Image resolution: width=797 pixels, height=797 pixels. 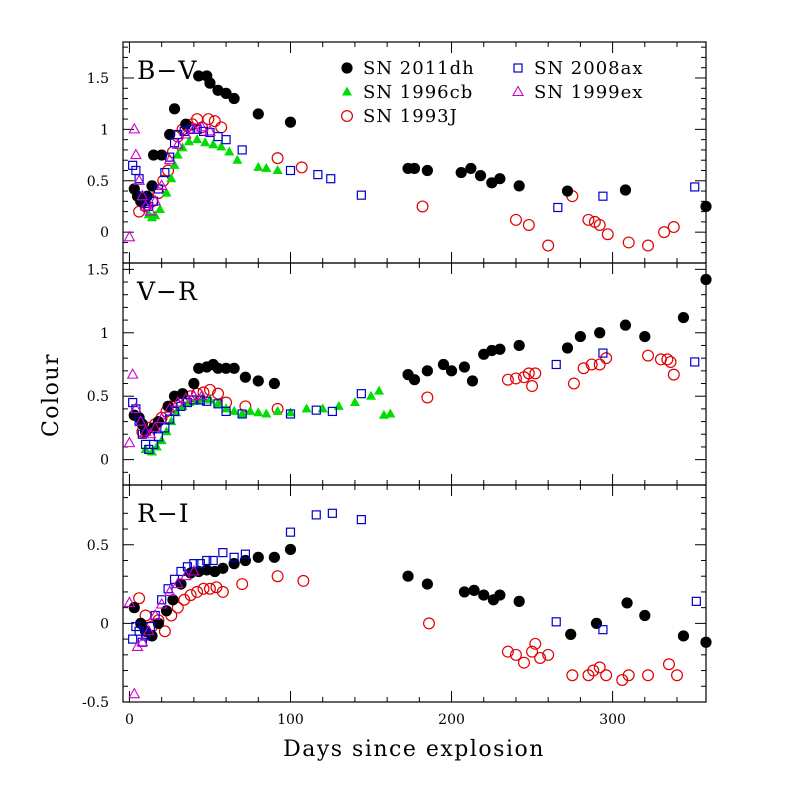 I want to click on panel-label: B−V, so click(x=167, y=70).